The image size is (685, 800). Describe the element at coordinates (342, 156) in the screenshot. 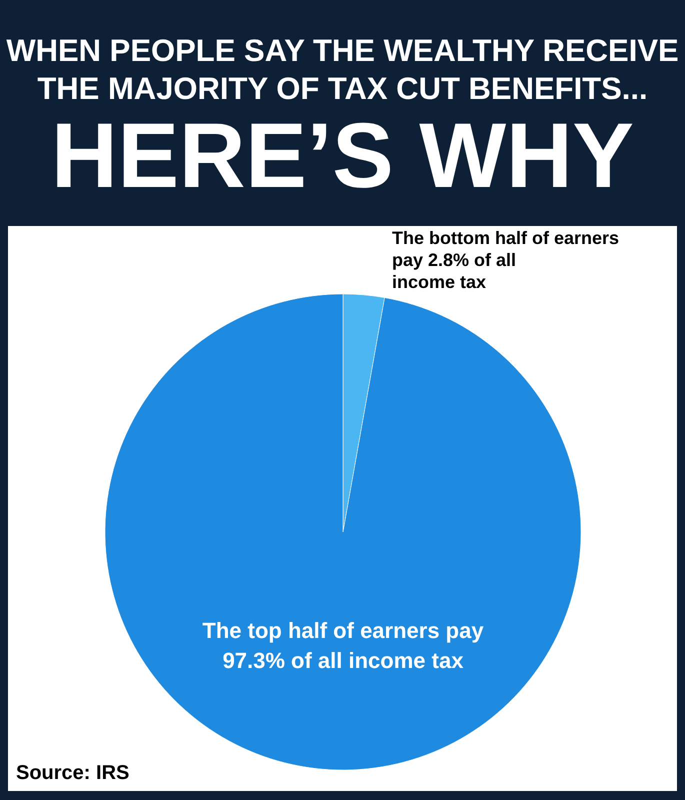

I see `chart-subtitle: HERE’S WHY` at that location.